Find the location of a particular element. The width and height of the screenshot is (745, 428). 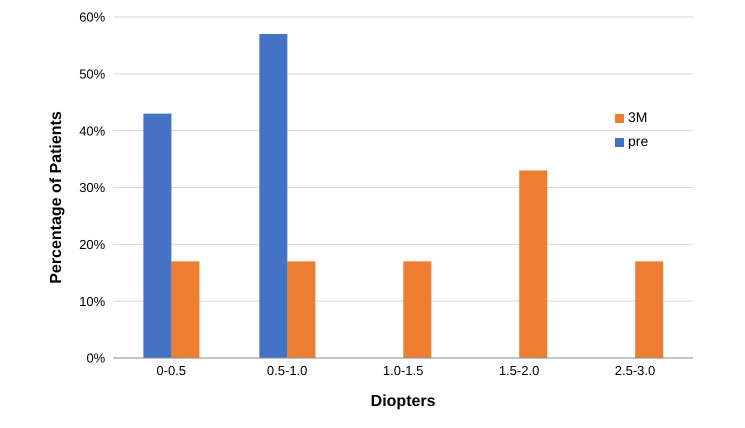

legend-label: 3M is located at coordinates (638, 117).